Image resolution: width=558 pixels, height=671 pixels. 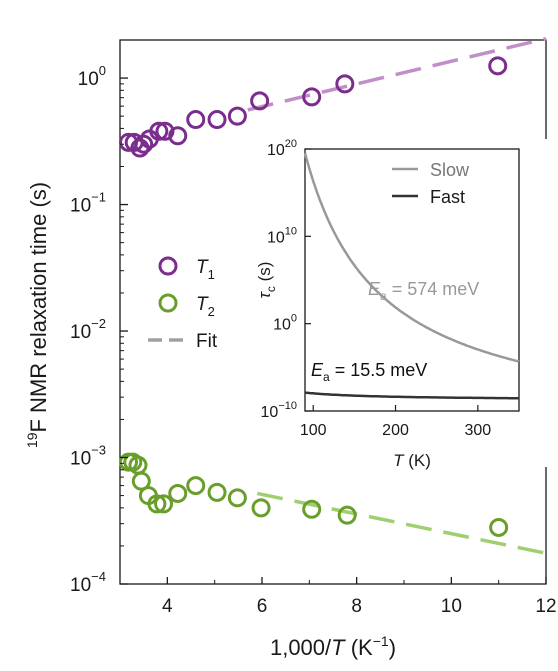 What do you see at coordinates (282, 235) in the screenshot?
I see `inset-y-tick-label: 1010` at bounding box center [282, 235].